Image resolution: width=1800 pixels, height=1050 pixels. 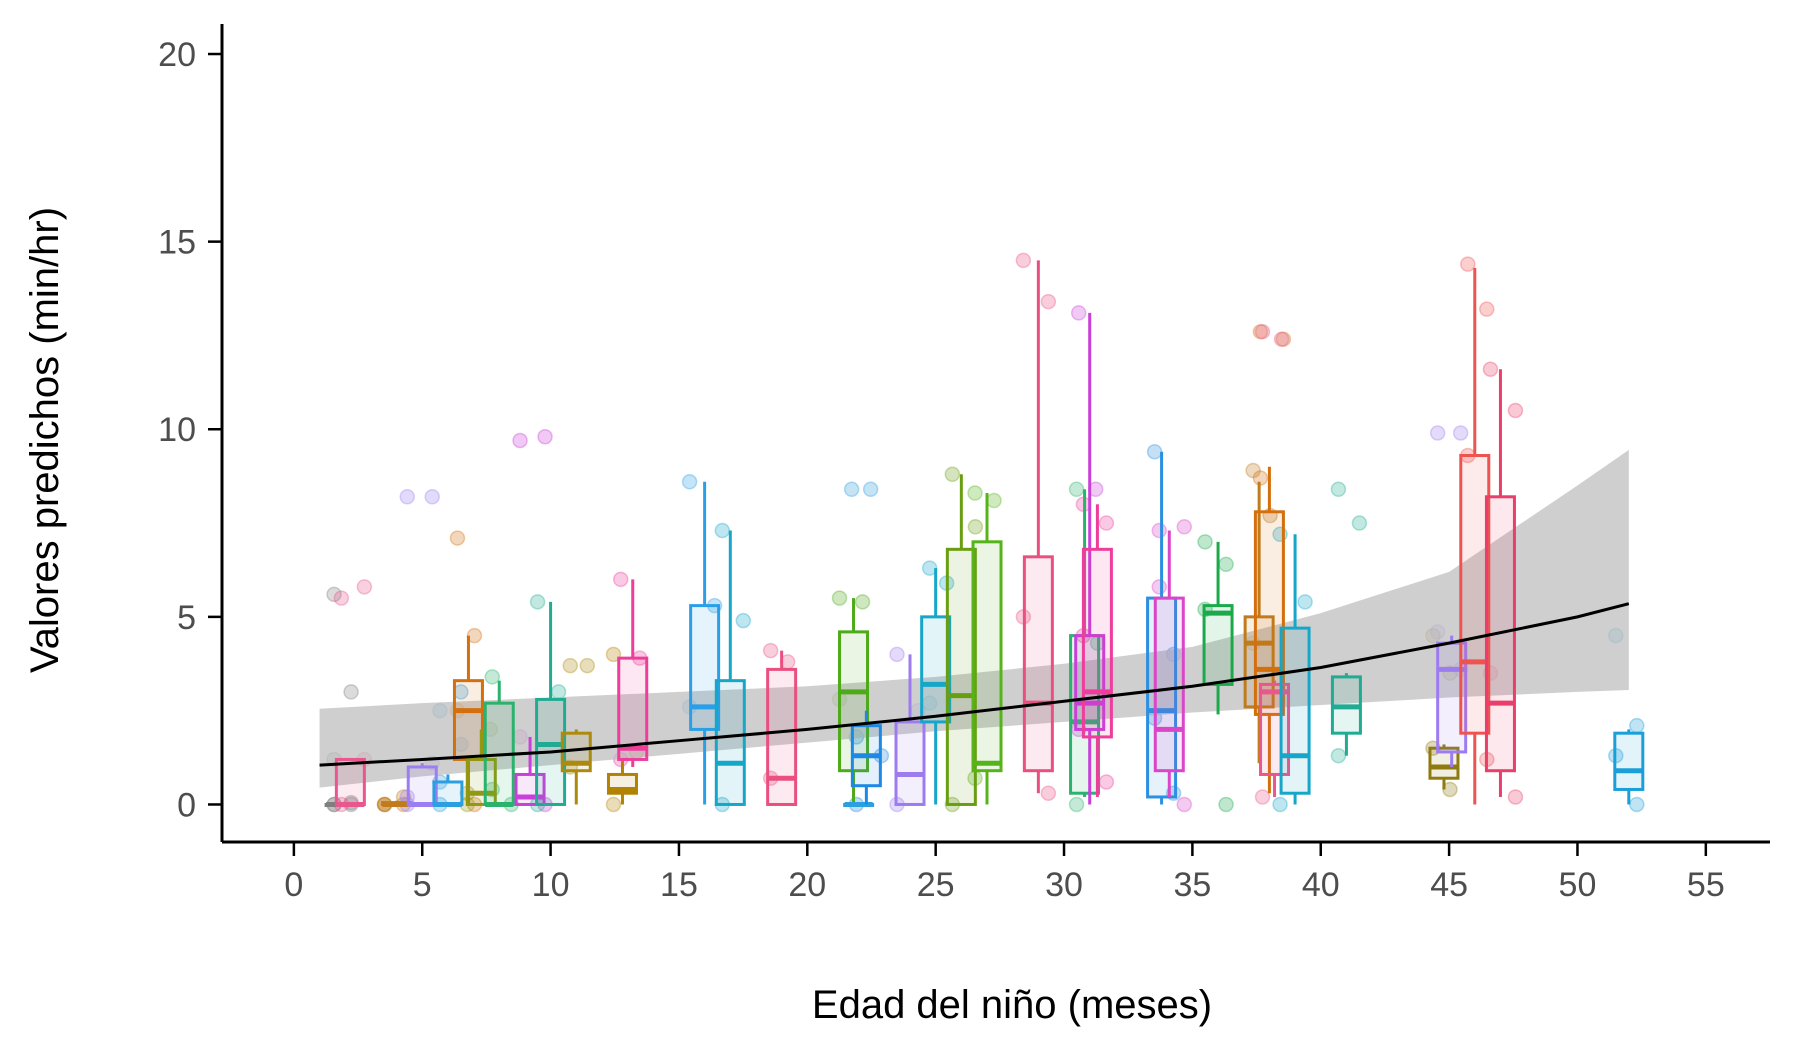 What do you see at coordinates (1321, 885) in the screenshot?
I see `x-tick-label: 40` at bounding box center [1321, 885].